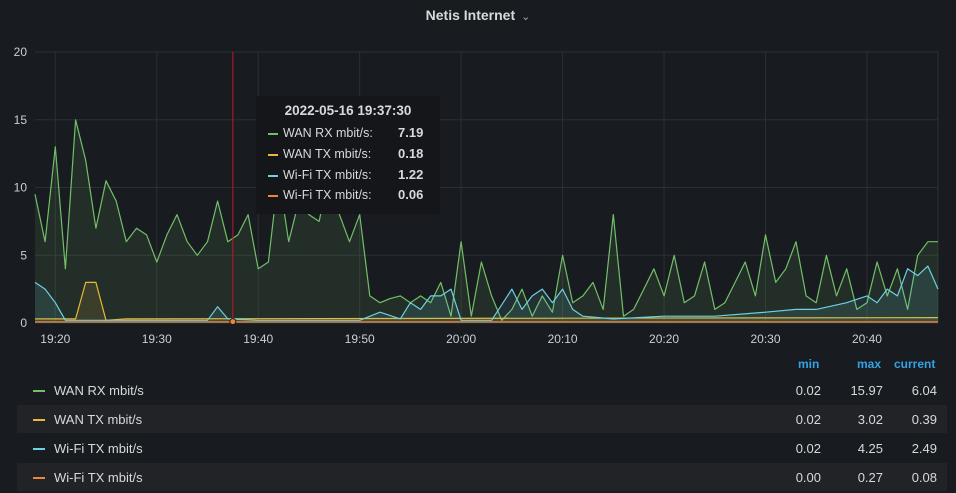 Image resolution: width=956 pixels, height=493 pixels. I want to click on legend-row: WAN RX mbit/s 0.02 15.97 6.04, so click(482, 390).